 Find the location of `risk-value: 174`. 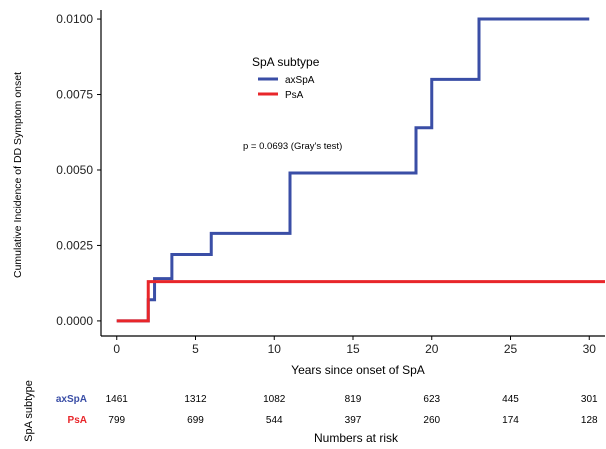

risk-value: 174 is located at coordinates (510, 420).